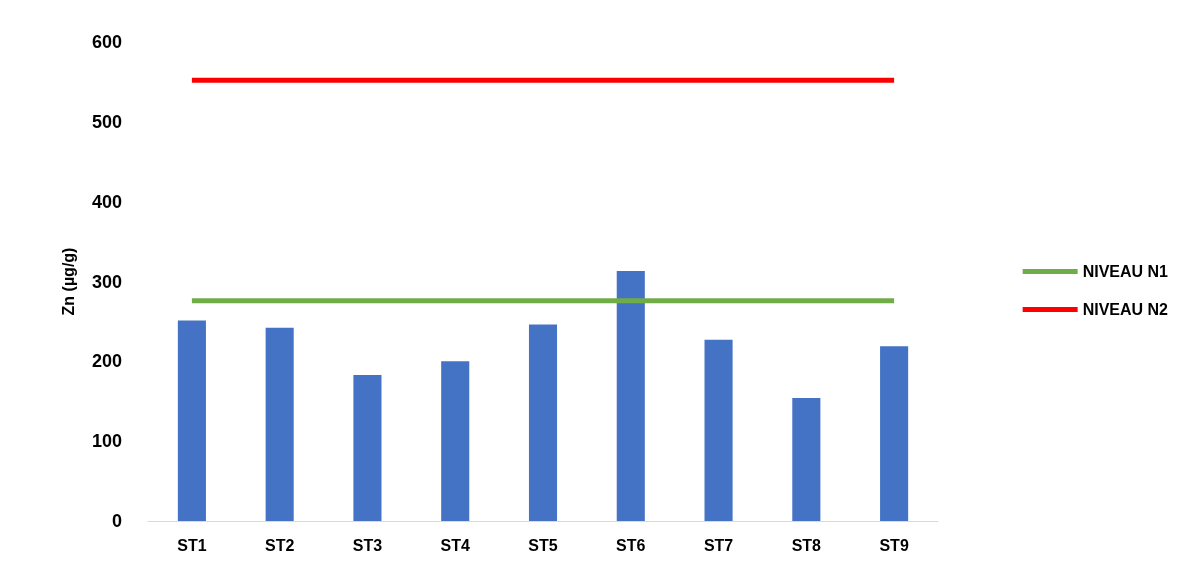 Image resolution: width=1193 pixels, height=581 pixels. What do you see at coordinates (543, 545) in the screenshot?
I see `x-tick-label: ST5` at bounding box center [543, 545].